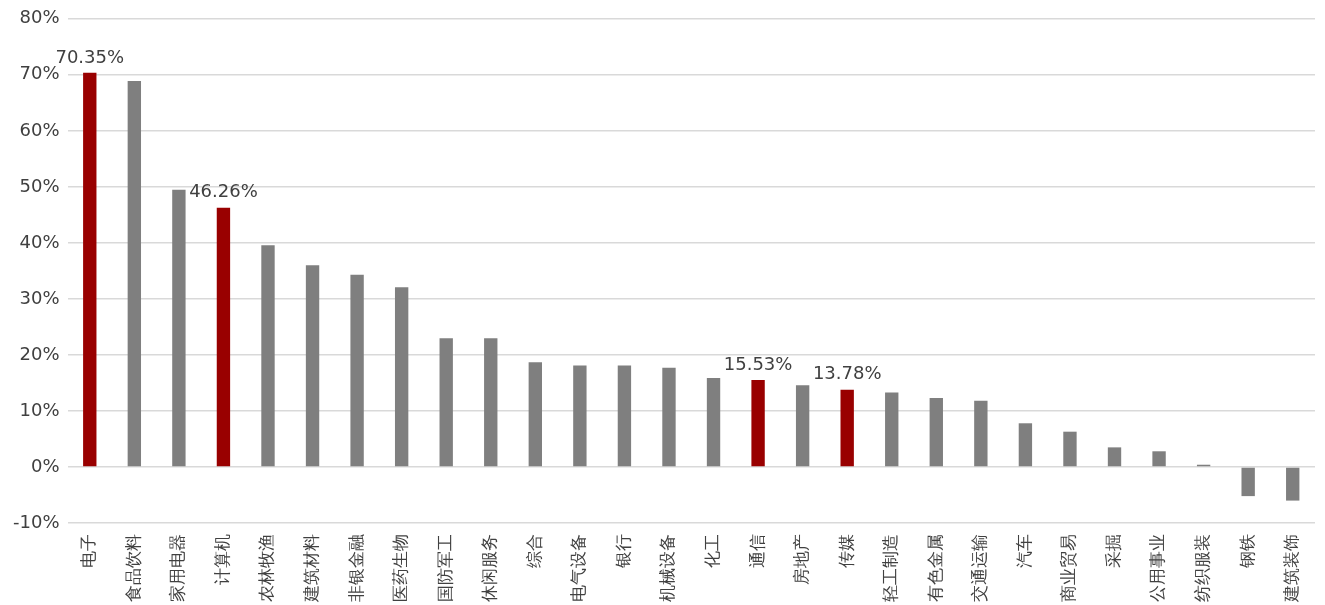  Describe the element at coordinates (400, 568) in the screenshot. I see `x-tick-label: 医药生物` at that location.